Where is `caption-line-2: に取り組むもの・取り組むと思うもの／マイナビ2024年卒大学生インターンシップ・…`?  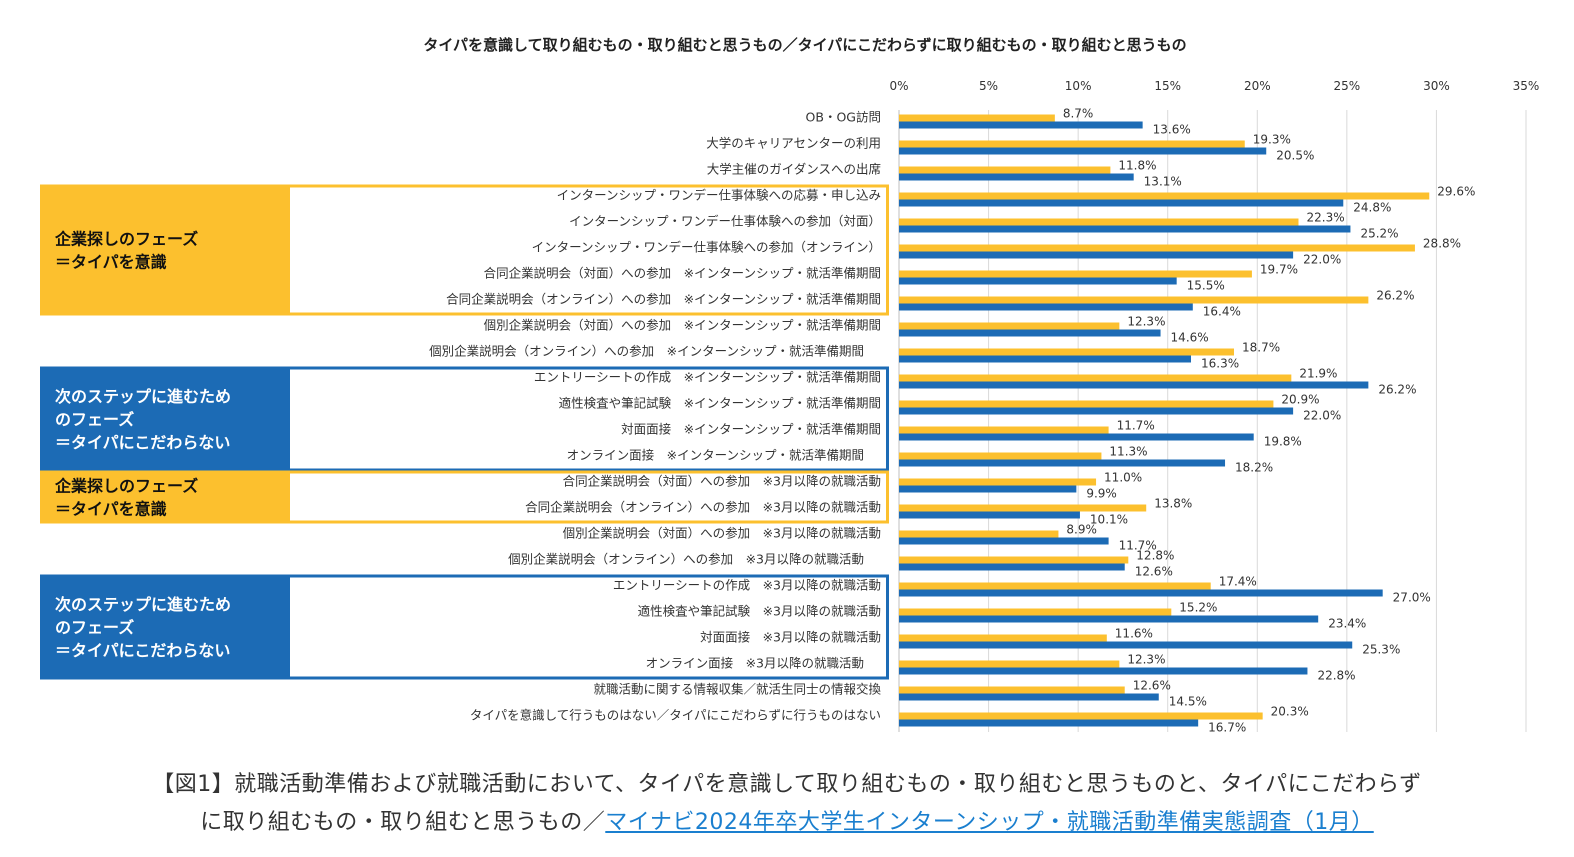
caption-line-2: に取り組むもの・取り組むと思うもの／マイナビ2024年卒大学生インターンシップ・… is located at coordinates (787, 823).